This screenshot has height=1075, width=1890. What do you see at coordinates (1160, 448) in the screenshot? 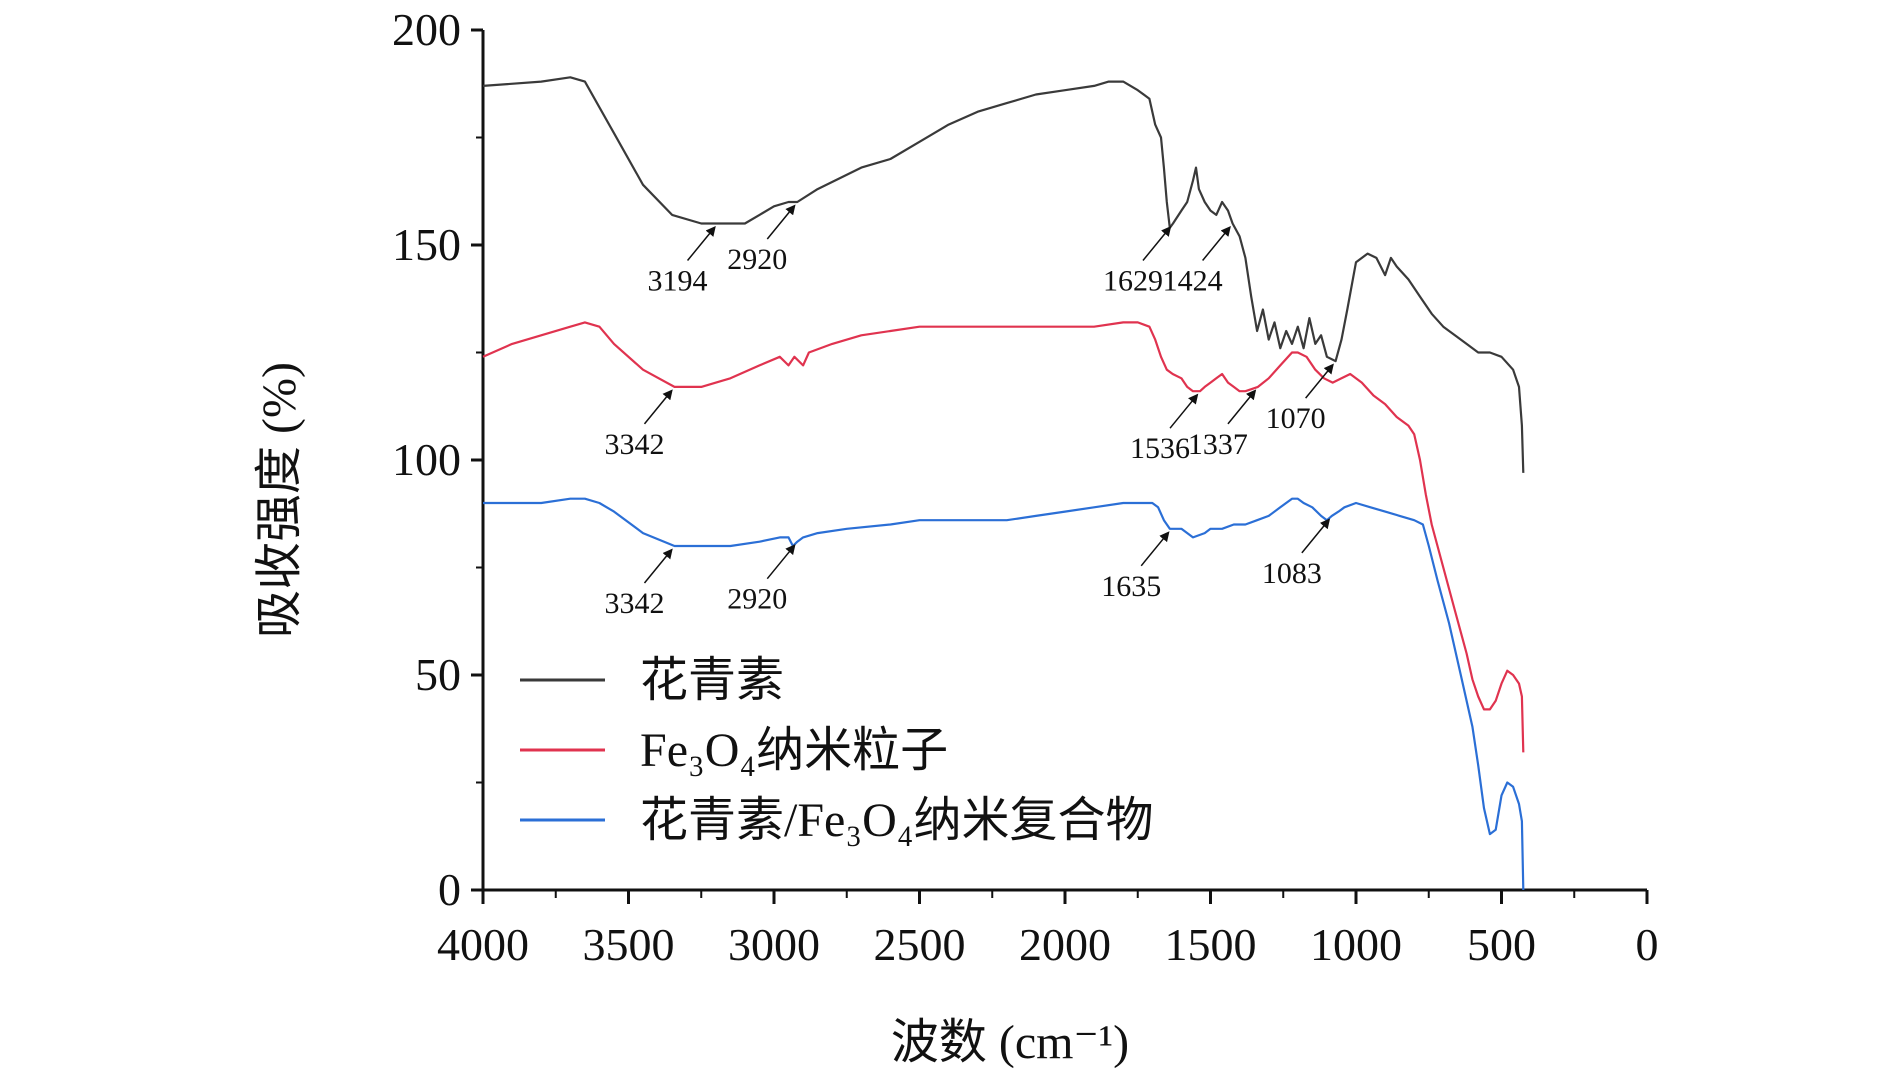
I see `annotation-label: 1536` at bounding box center [1160, 448].